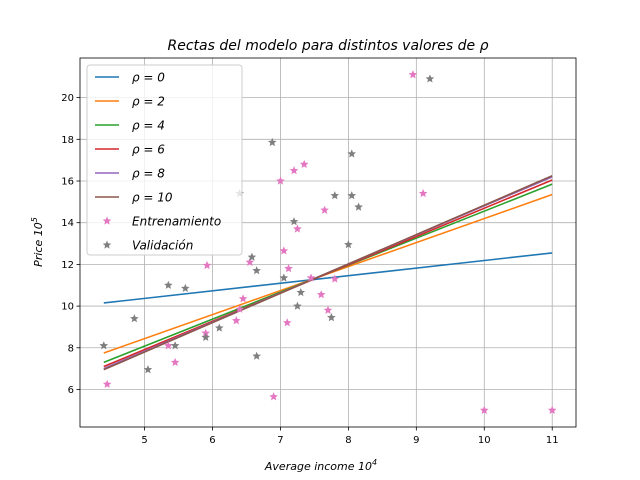 The height and width of the screenshot is (480, 640). I want to click on x-tick-label: 5, so click(144, 440).